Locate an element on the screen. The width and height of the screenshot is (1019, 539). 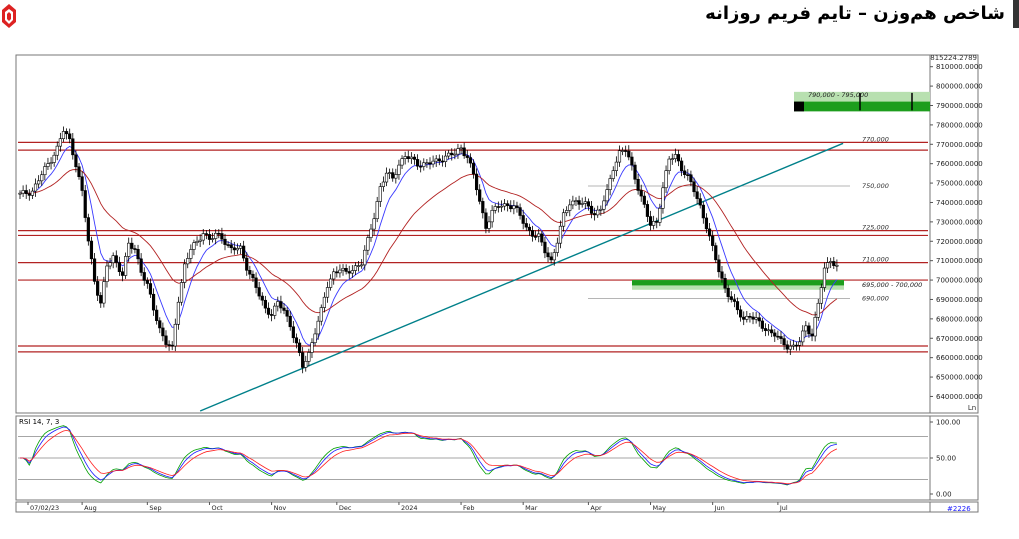
time-tick-label: Aug is located at coordinates (90, 508).